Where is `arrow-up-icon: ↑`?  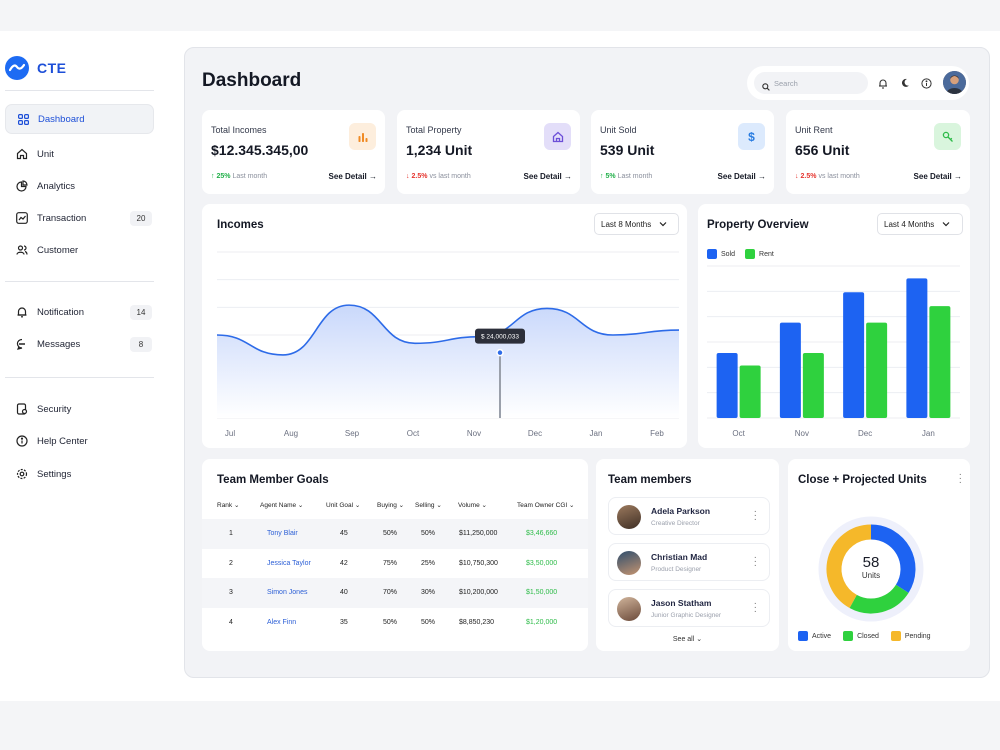 arrow-up-icon: ↑ is located at coordinates (213, 176).